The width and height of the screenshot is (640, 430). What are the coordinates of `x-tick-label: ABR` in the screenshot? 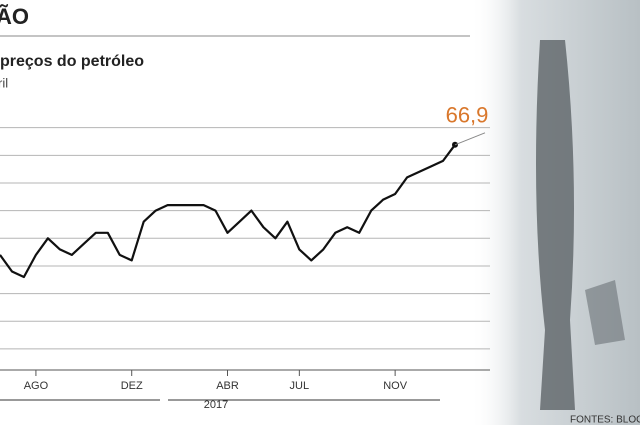 It's located at (227, 386).